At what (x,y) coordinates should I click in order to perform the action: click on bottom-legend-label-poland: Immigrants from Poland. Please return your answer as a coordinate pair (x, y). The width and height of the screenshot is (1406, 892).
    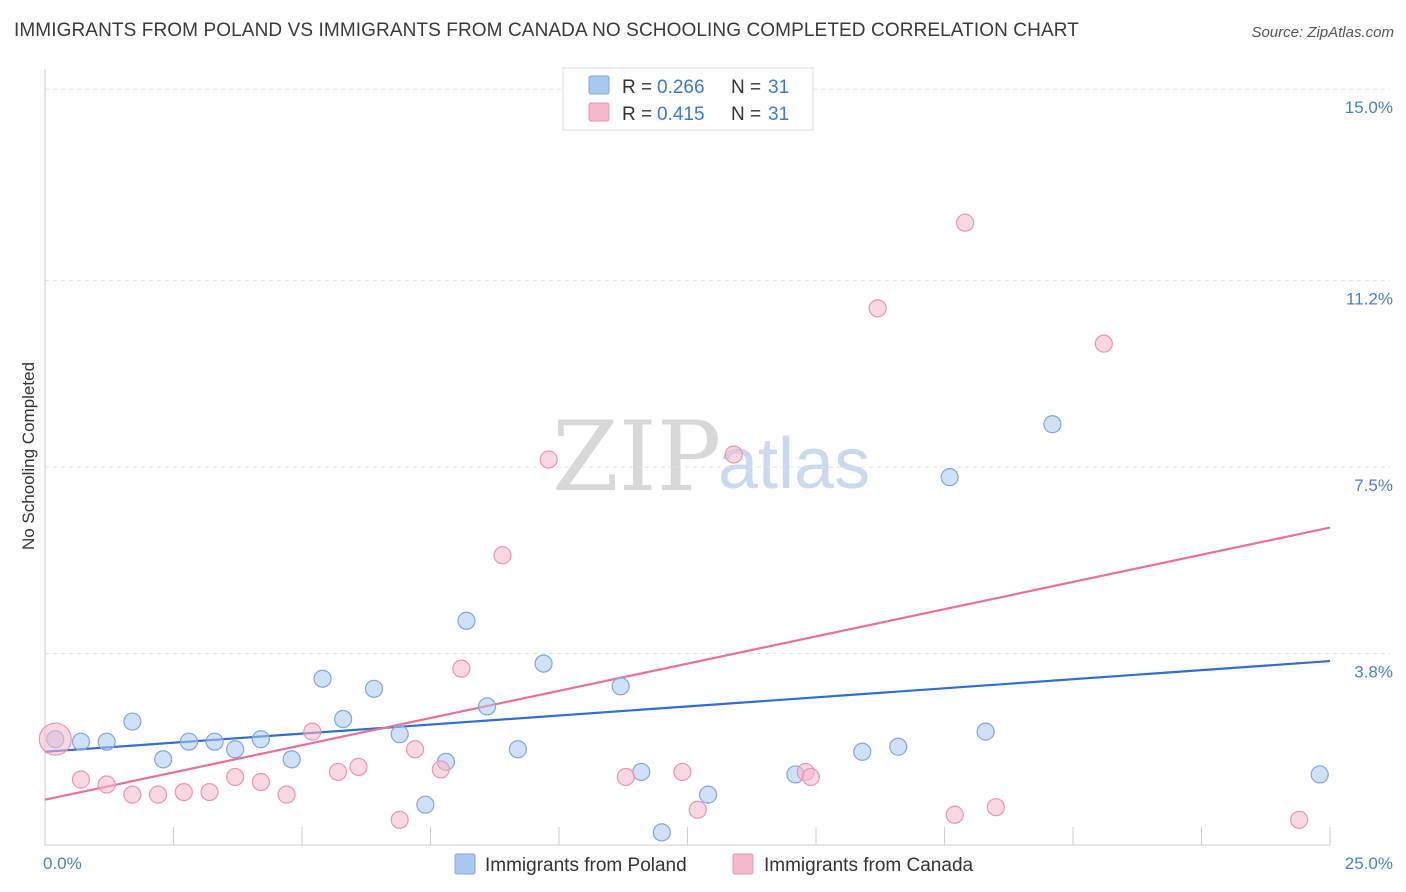
    Looking at the image, I should click on (586, 865).